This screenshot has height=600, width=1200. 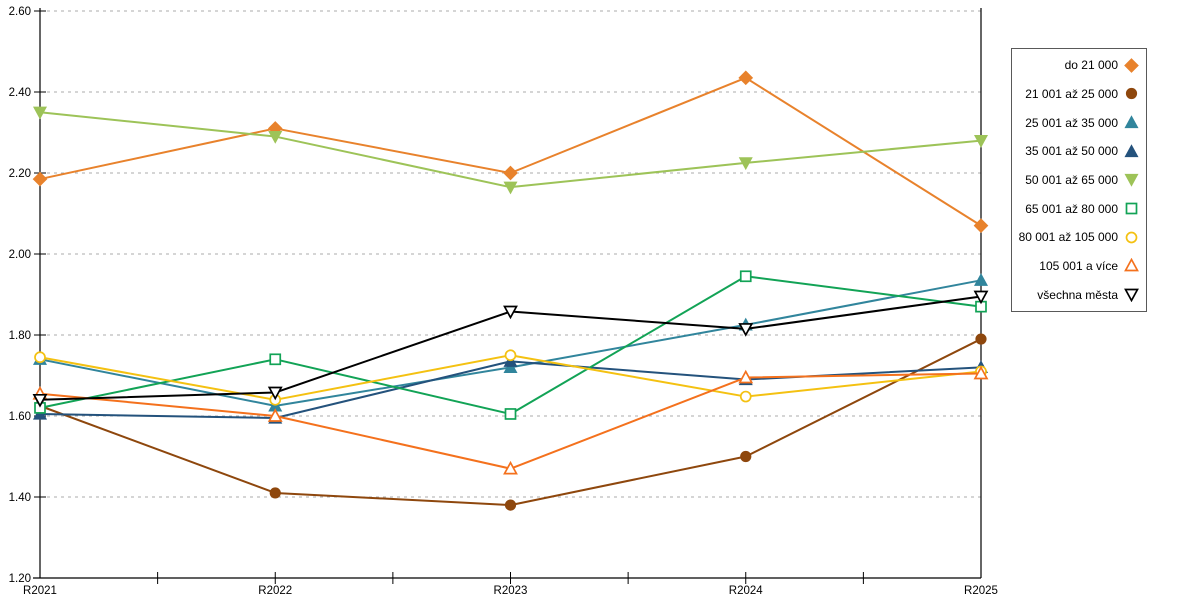 I want to click on y-axis-tick-label: 1.40, so click(x=20, y=498).